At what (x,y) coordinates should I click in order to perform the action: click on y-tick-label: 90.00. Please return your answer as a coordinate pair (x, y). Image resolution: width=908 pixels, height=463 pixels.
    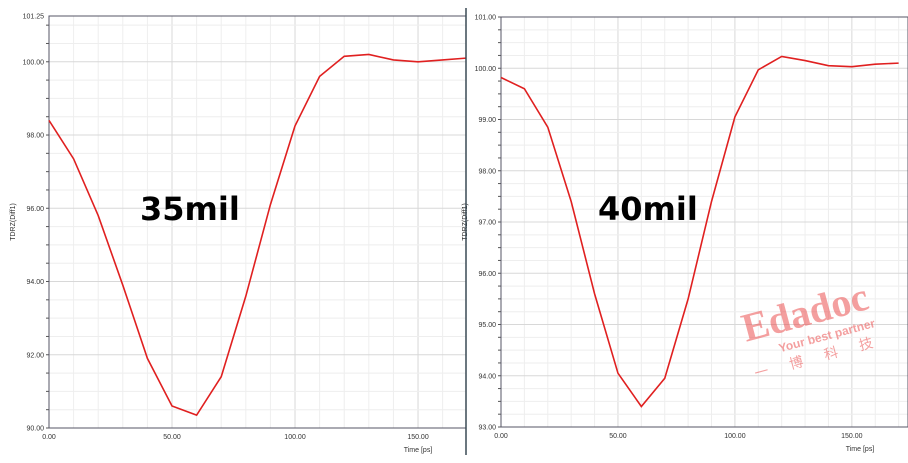
    Looking at the image, I should click on (35, 429).